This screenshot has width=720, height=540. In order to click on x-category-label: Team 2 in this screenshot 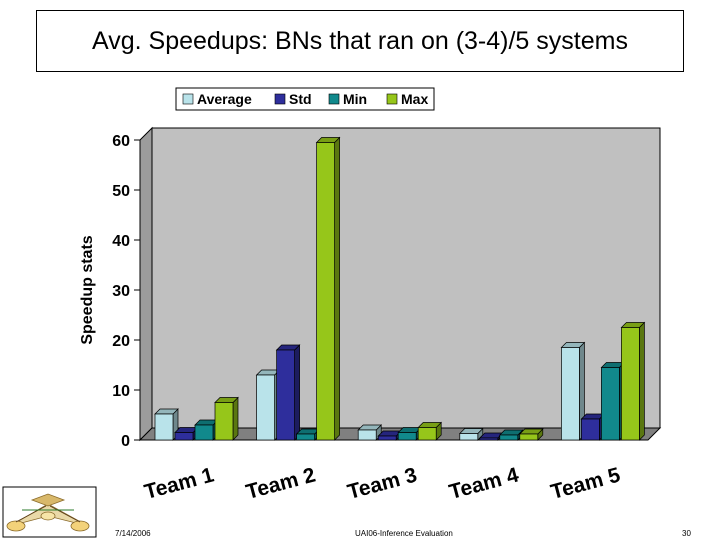, I will do `click(281, 483)`.